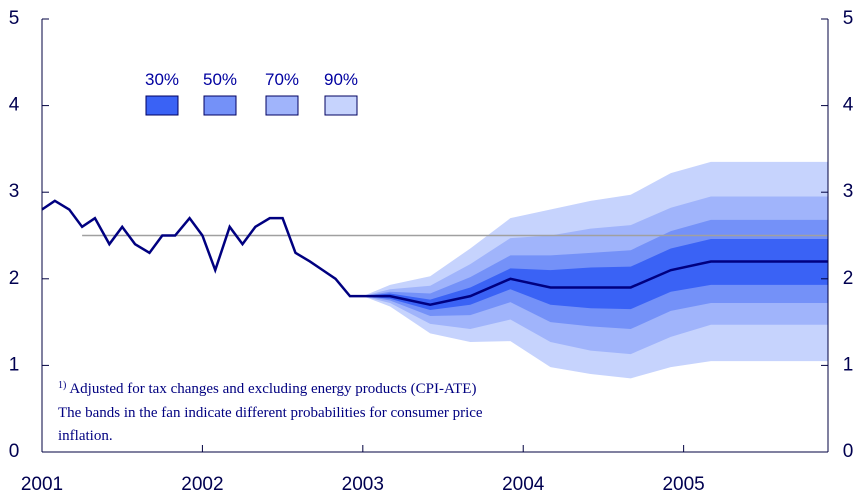 Image resolution: width=863 pixels, height=497 pixels. I want to click on footnote-mark: 1), so click(62, 385).